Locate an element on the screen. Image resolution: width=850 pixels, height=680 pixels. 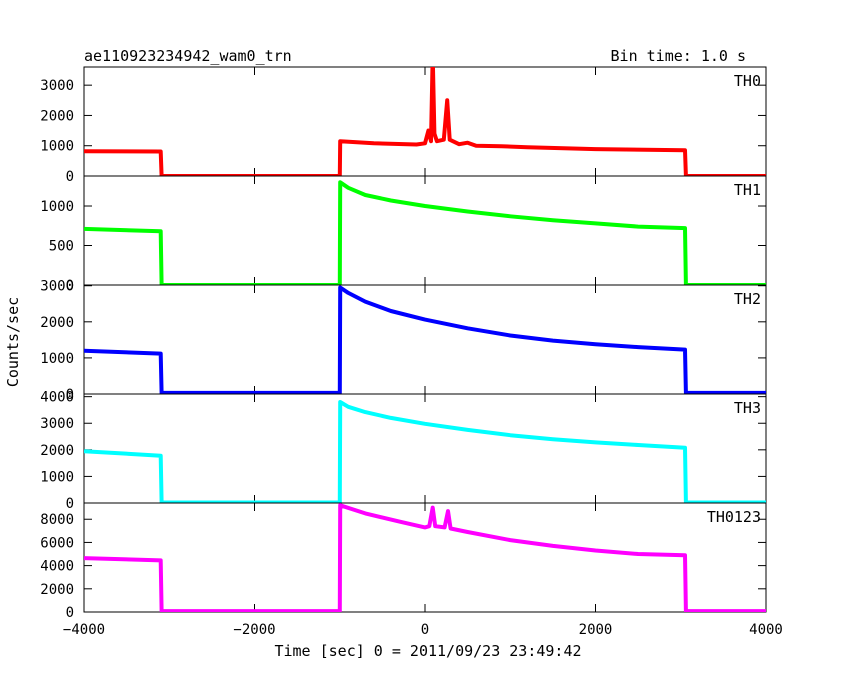
y-tick-label-th0123: 6000 is located at coordinates (57, 543).